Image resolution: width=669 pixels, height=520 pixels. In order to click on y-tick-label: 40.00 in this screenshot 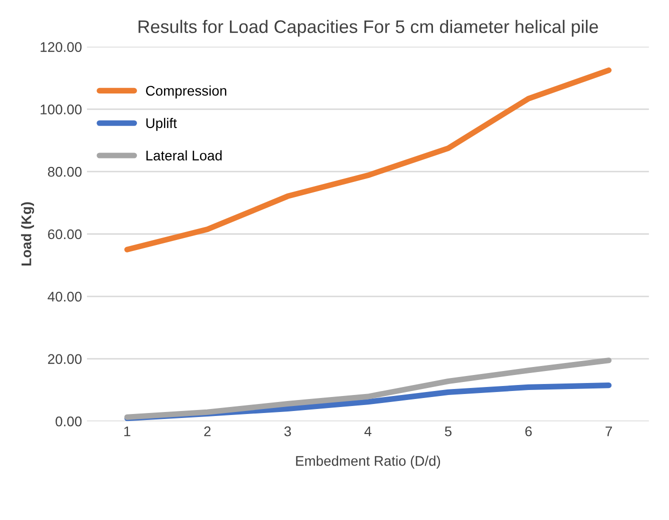, I will do `click(65, 297)`.